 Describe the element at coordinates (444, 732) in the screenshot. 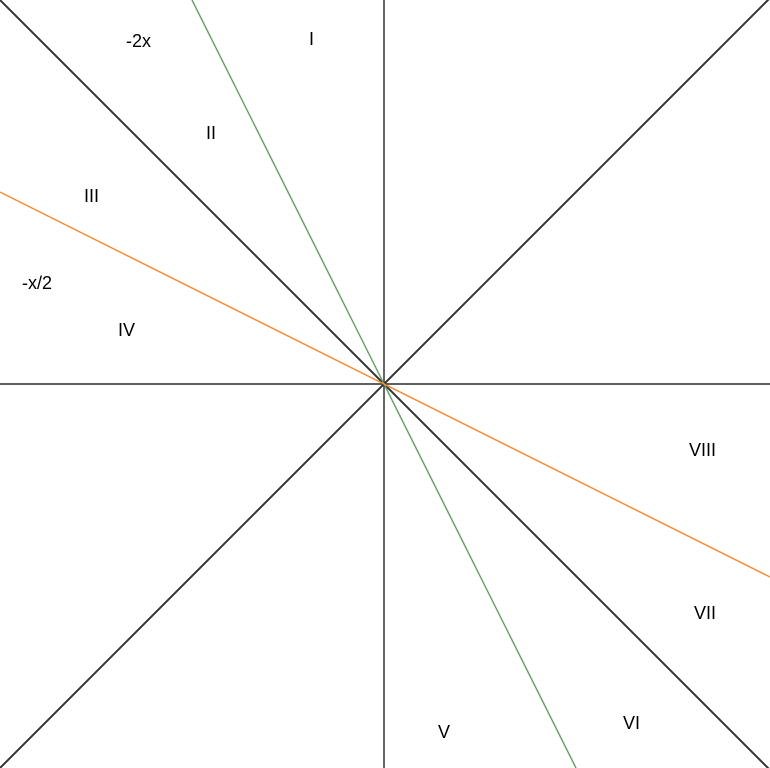

I see `region-label-v: V` at that location.